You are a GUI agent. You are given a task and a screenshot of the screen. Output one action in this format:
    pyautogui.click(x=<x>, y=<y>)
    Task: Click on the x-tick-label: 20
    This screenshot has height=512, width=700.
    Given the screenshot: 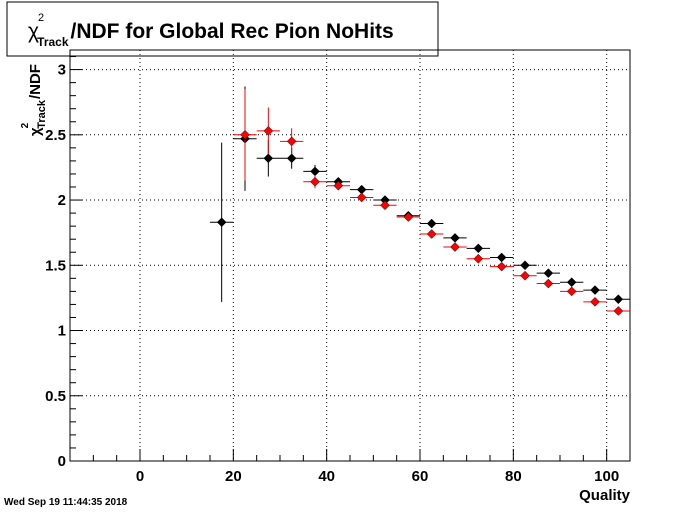 What is the action you would take?
    pyautogui.click(x=233, y=476)
    